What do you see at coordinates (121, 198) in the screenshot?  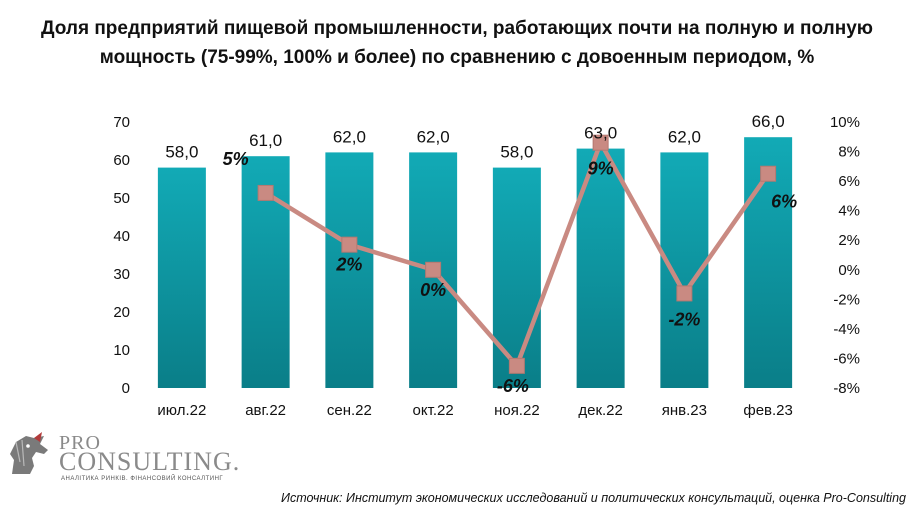 I see `y-left-tick-label: 50` at bounding box center [121, 198].